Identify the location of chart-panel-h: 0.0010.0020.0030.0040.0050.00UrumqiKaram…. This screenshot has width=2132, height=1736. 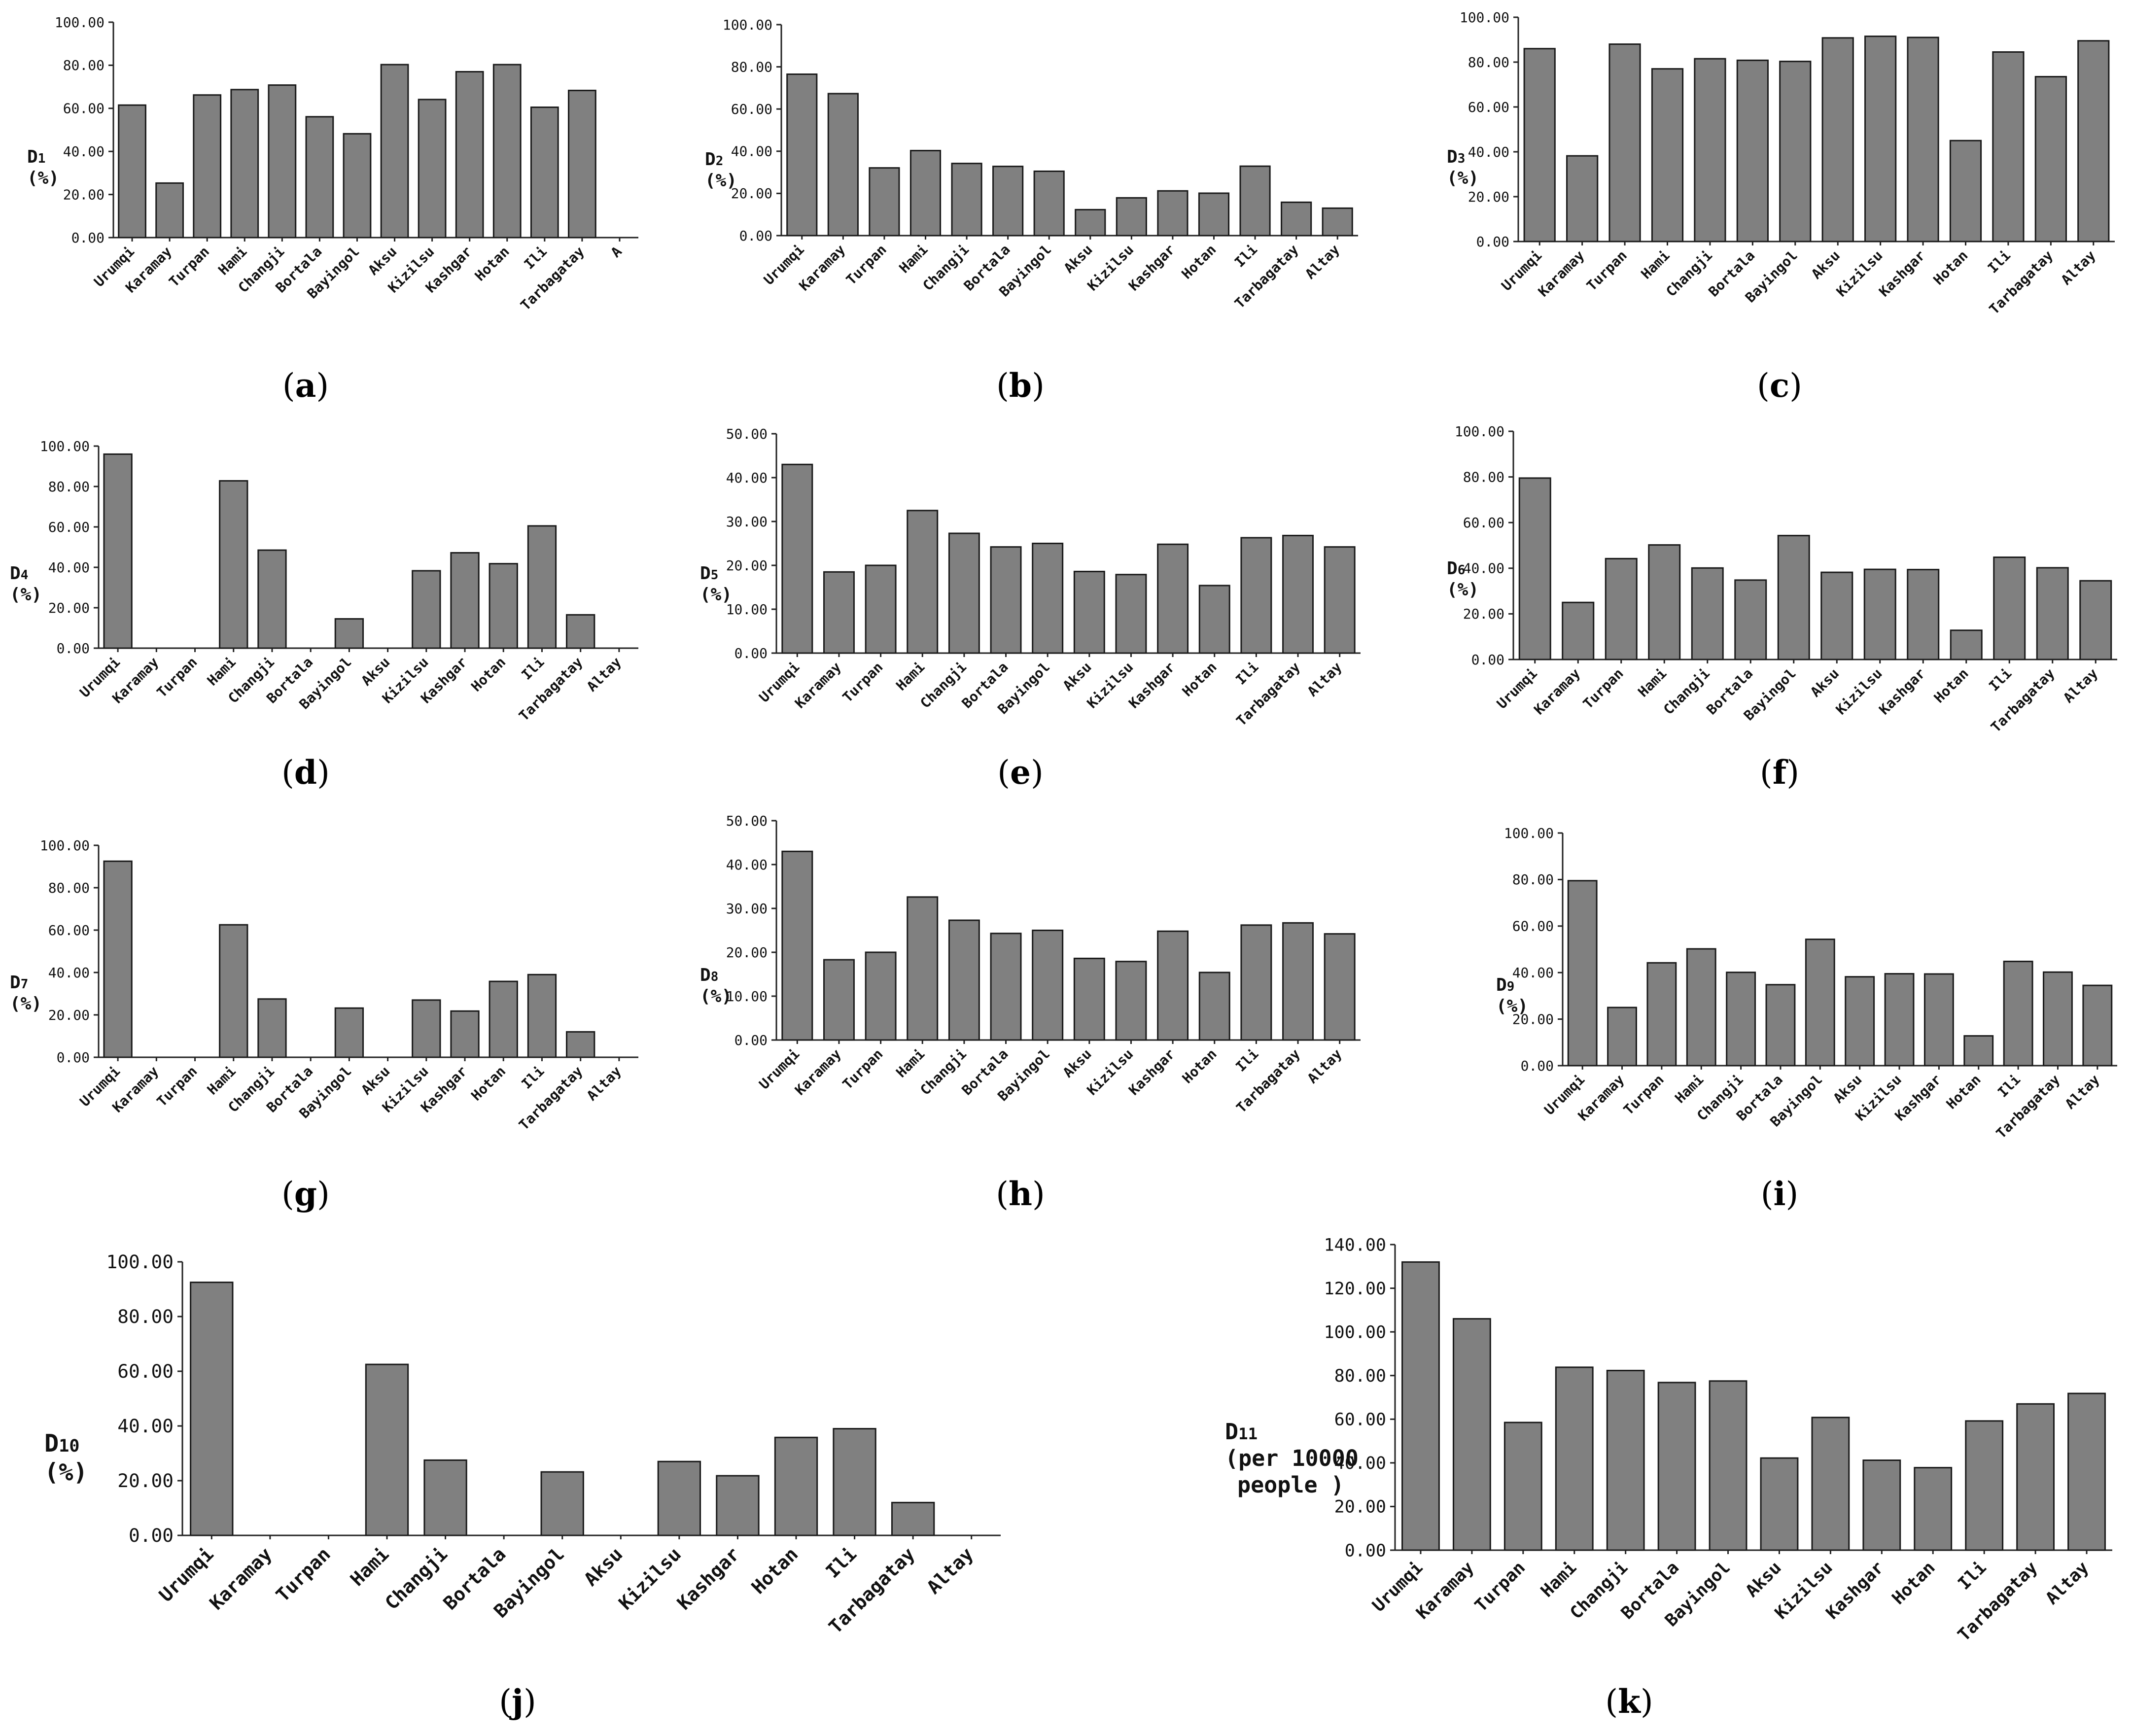
(1030, 1013).